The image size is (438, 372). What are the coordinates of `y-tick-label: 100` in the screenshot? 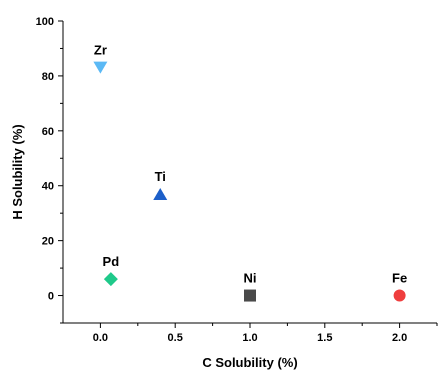 It's located at (45, 22).